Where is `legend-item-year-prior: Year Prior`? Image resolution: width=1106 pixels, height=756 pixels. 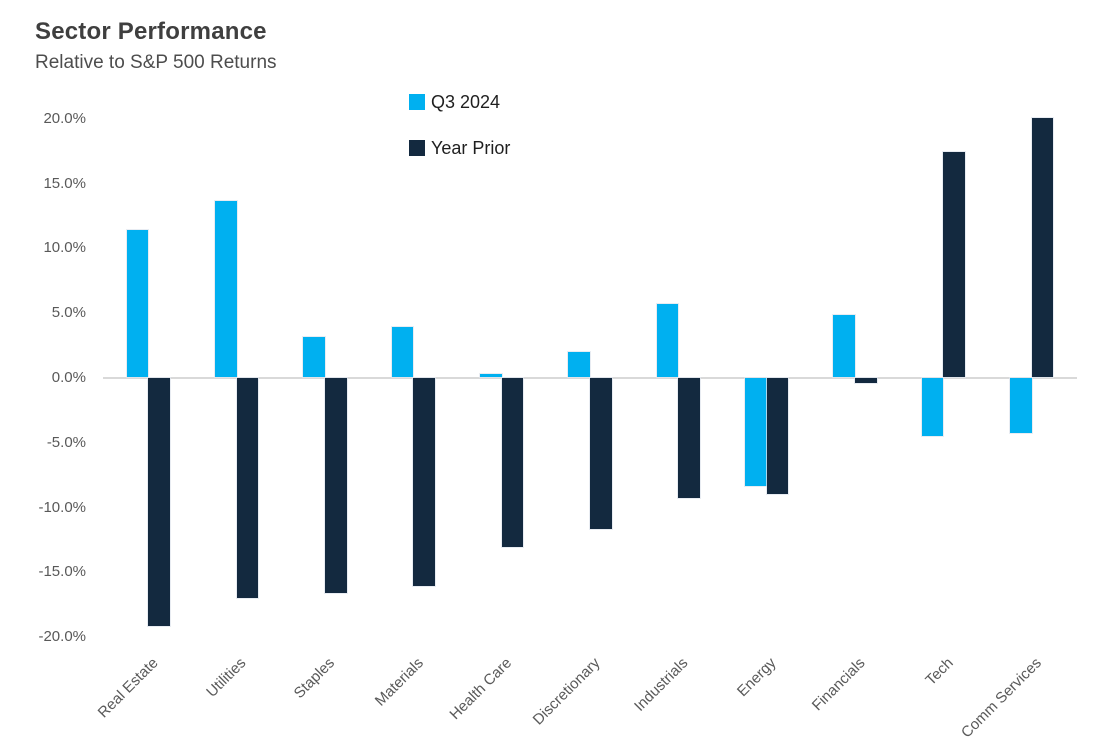
legend-item-year-prior: Year Prior is located at coordinates (460, 147).